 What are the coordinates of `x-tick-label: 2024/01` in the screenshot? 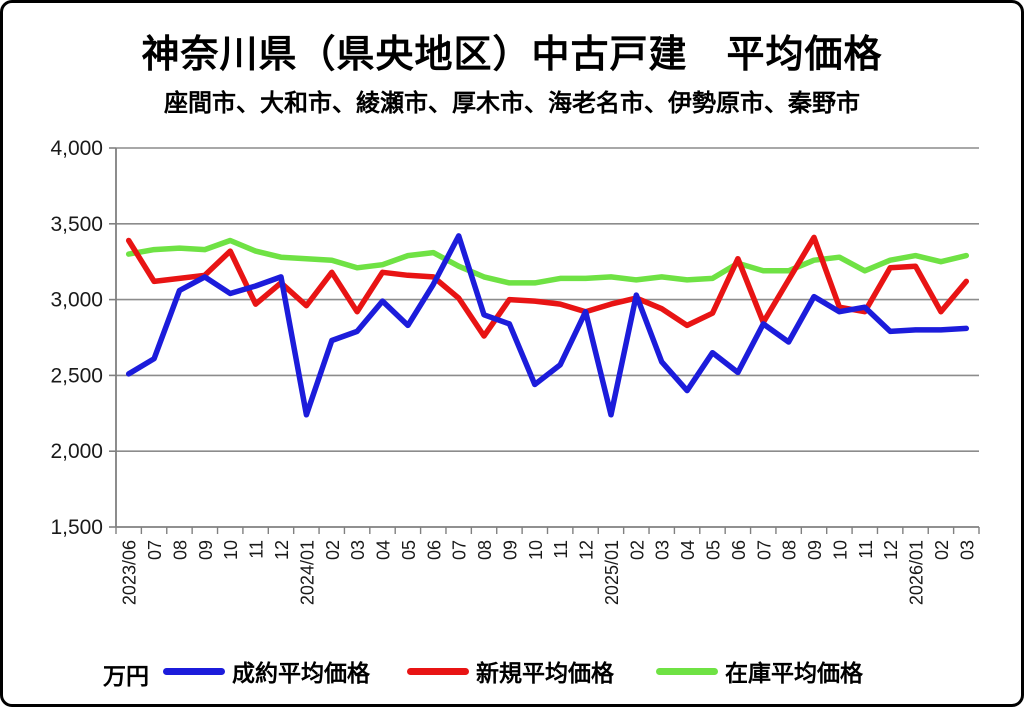 It's located at (307, 572).